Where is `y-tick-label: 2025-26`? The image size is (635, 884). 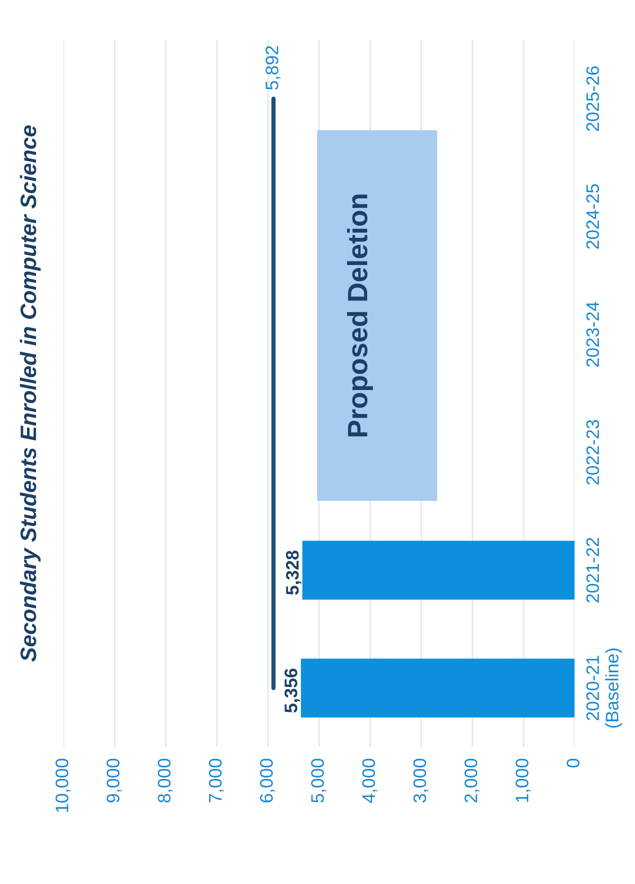
y-tick-label: 2025-26 is located at coordinates (593, 98).